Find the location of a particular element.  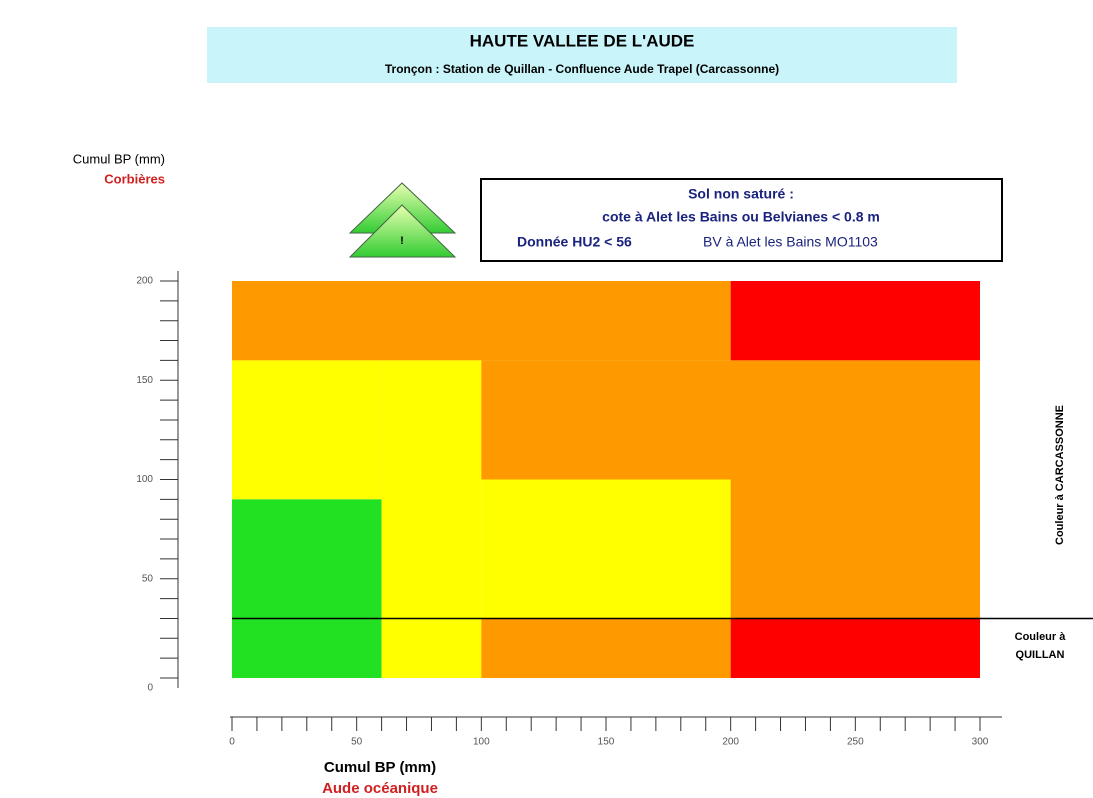

y-axis-label: Cumul BP (mm) is located at coordinates (119, 158).